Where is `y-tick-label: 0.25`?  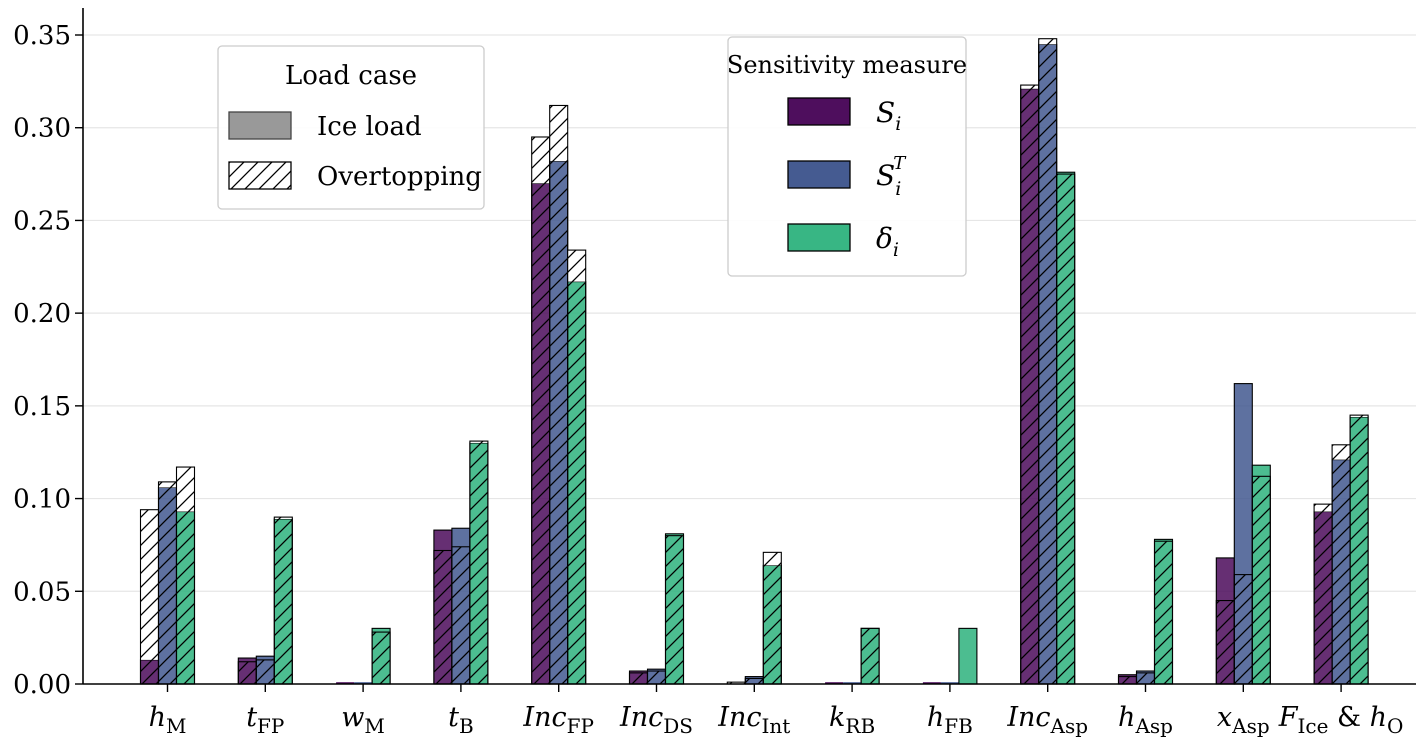
y-tick-label: 0.25 is located at coordinates (42, 221).